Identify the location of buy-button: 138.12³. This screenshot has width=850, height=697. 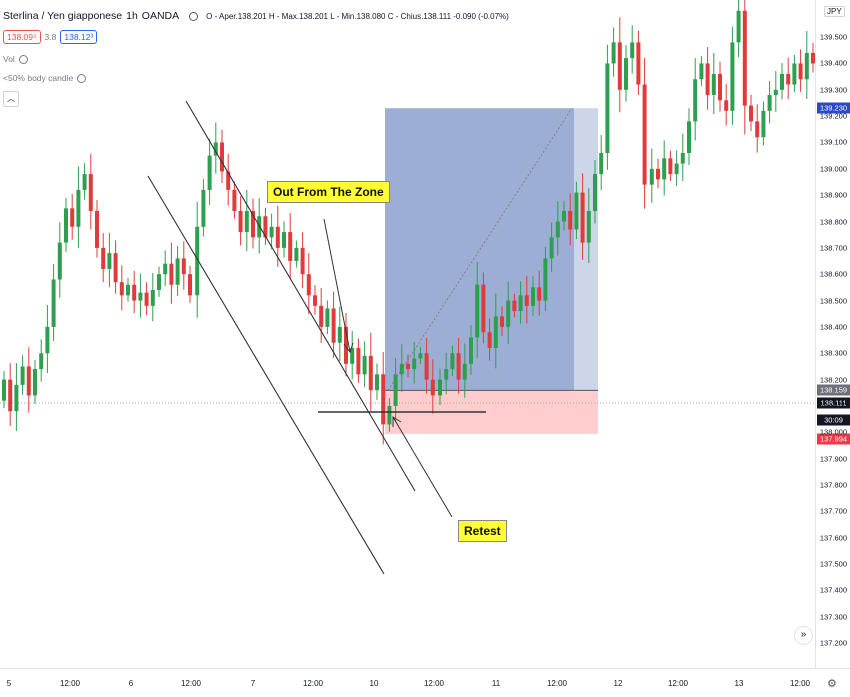
(79, 37).